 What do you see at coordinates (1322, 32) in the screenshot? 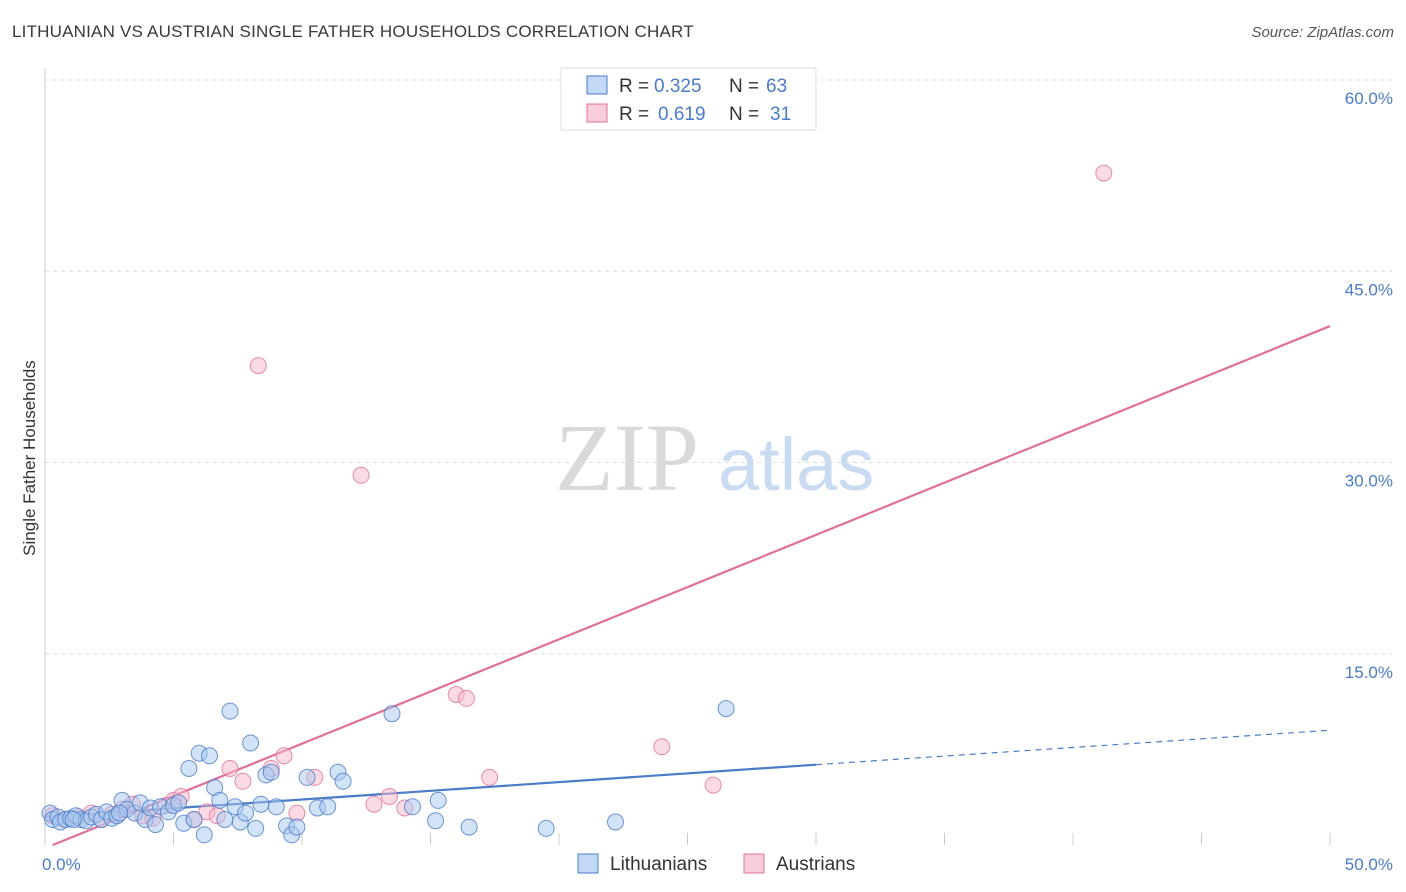
I see `source-label: Source: ZipAtlas.com` at bounding box center [1322, 32].